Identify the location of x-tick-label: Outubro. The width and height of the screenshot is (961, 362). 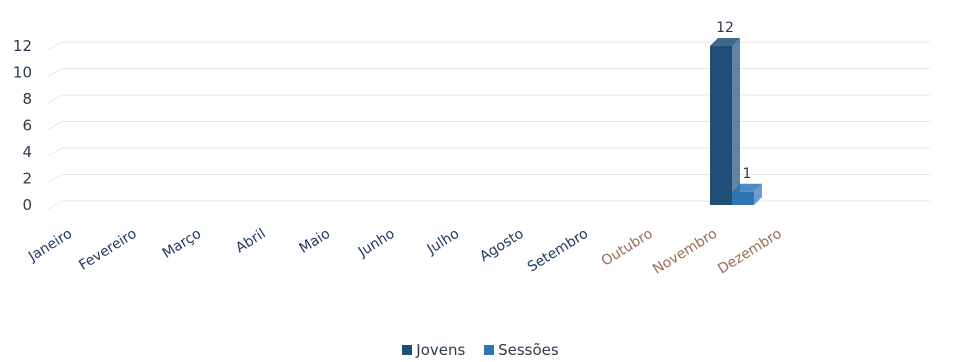
(627, 248).